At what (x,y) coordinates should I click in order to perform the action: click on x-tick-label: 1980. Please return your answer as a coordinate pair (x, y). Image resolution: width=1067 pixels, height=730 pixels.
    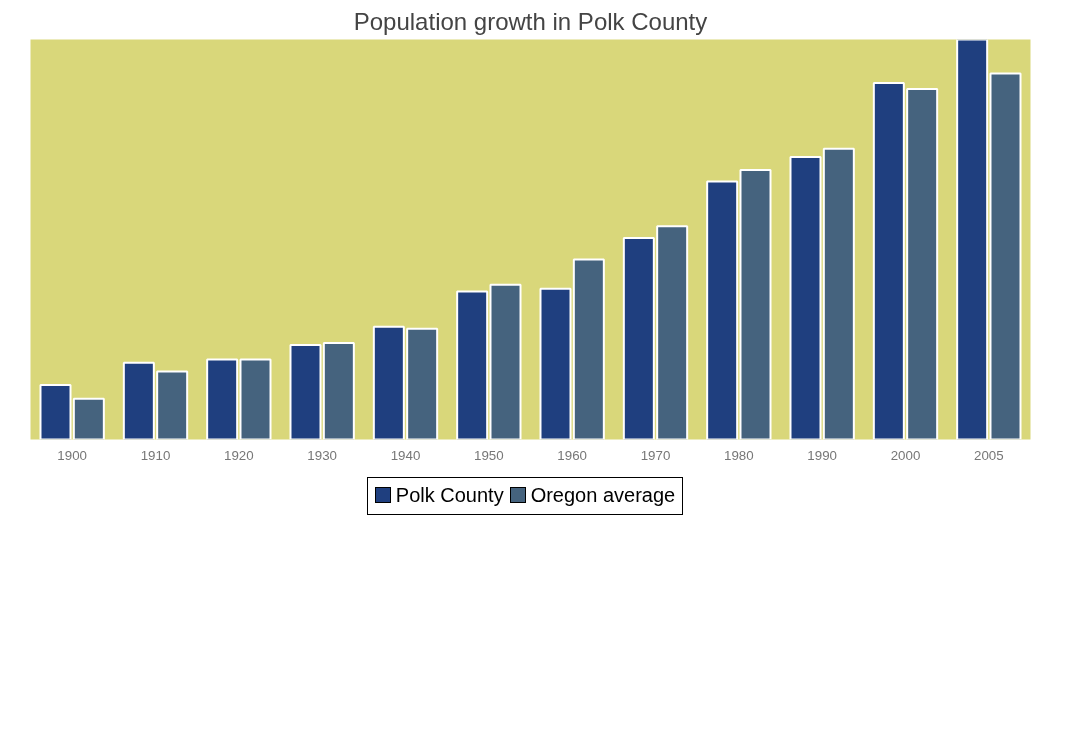
    Looking at the image, I should click on (739, 455).